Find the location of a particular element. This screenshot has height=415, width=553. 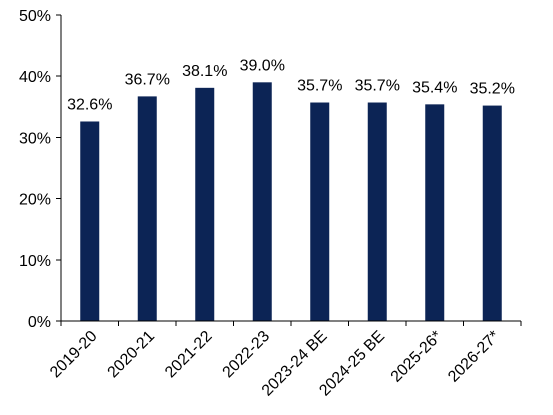

data-labels: 32.6% 36.7% 38.1% 39.0% 35.7% 35.7% 35.4% 35.2% is located at coordinates (291, 85).